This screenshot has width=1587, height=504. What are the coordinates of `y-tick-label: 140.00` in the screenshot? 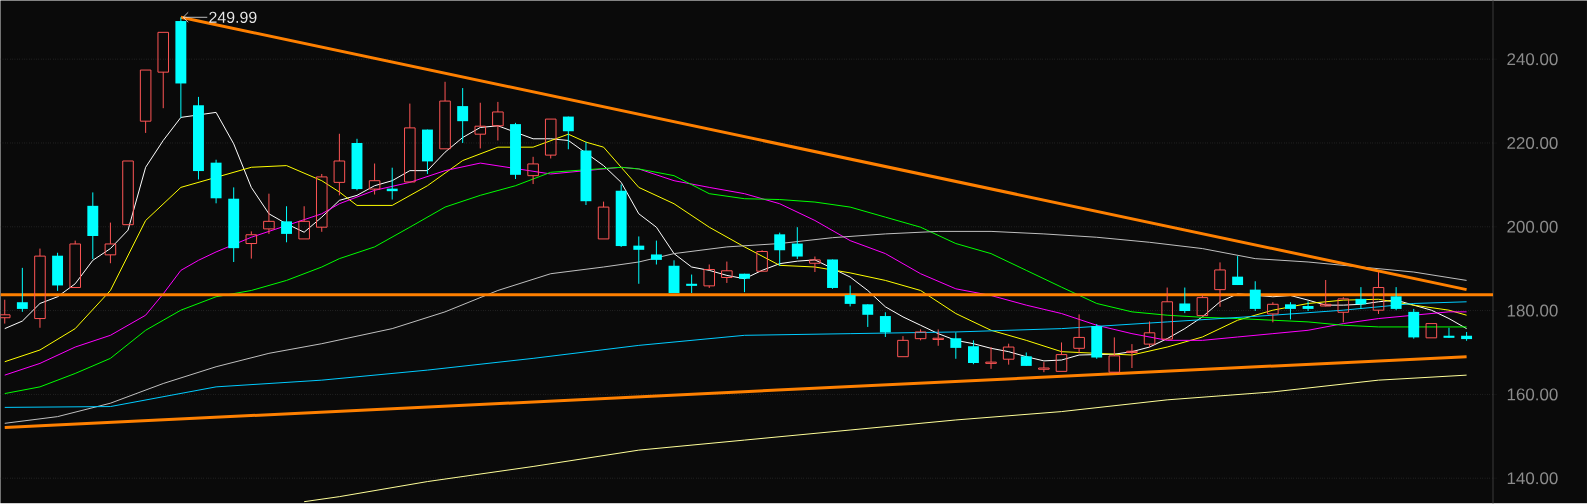 It's located at (1532, 478).